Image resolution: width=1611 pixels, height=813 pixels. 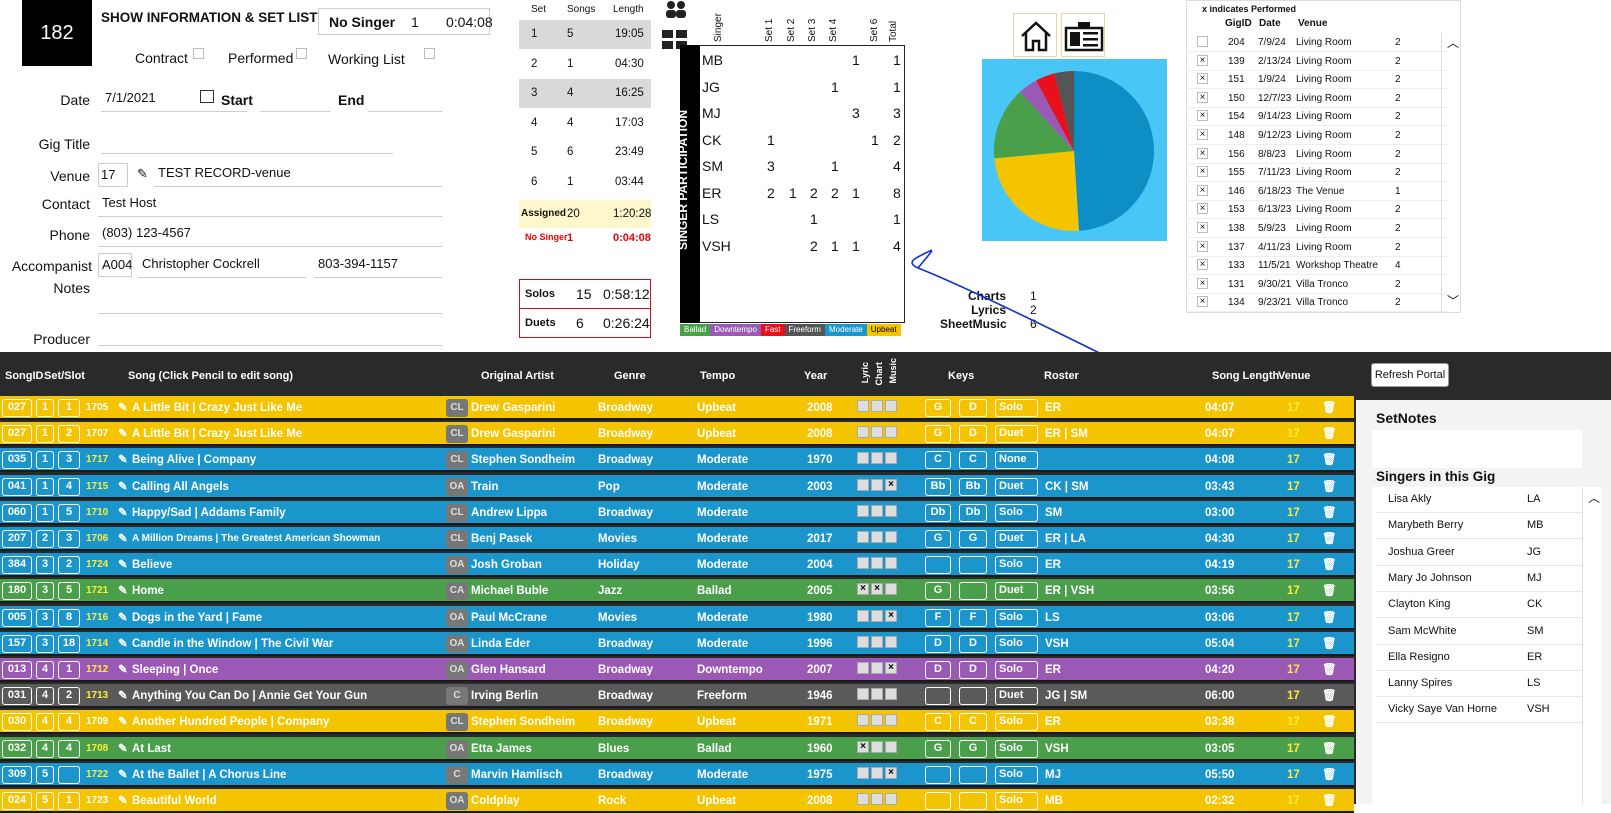 What do you see at coordinates (17, 565) in the screenshot?
I see `song-id: 384` at bounding box center [17, 565].